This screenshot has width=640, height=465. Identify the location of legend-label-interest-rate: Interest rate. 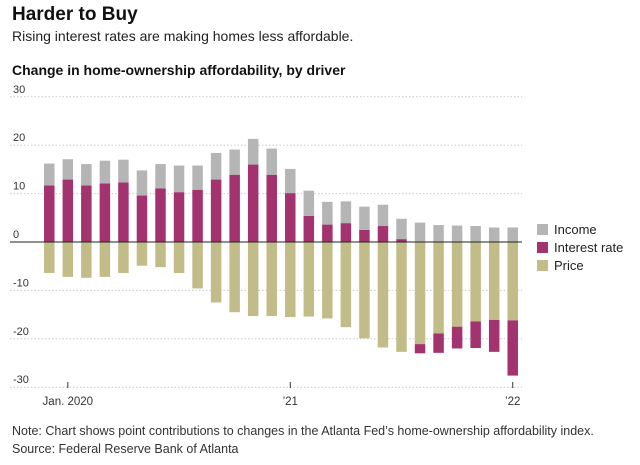
(588, 247).